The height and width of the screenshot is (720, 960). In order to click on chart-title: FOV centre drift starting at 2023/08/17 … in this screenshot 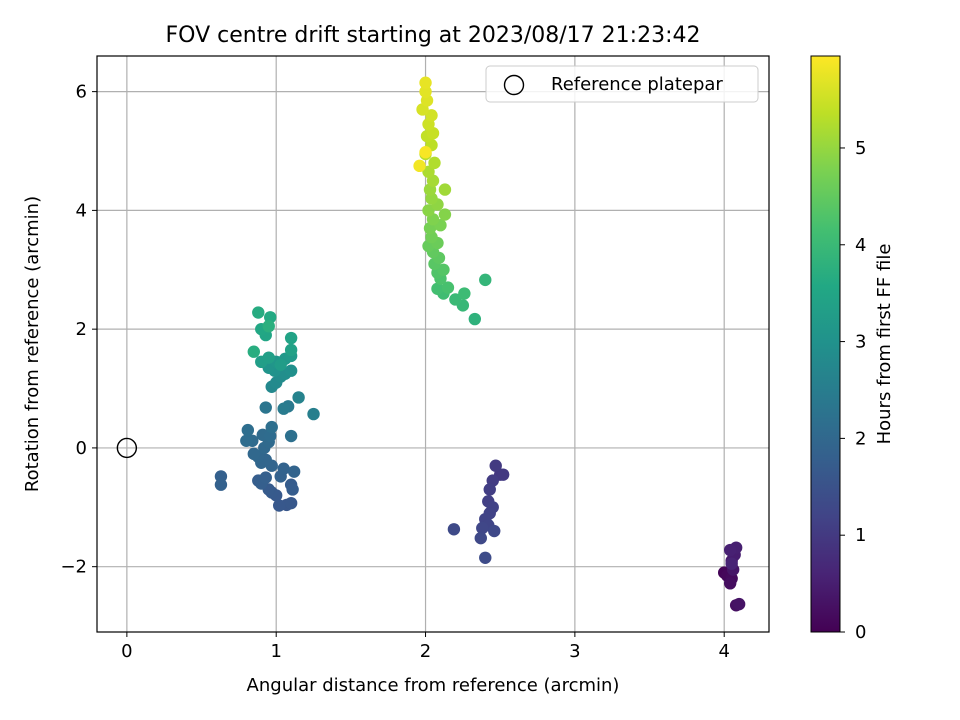, I will do `click(433, 35)`.